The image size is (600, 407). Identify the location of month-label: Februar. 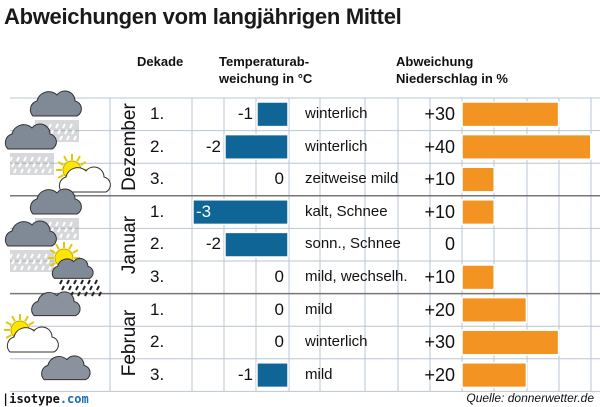
(129, 342).